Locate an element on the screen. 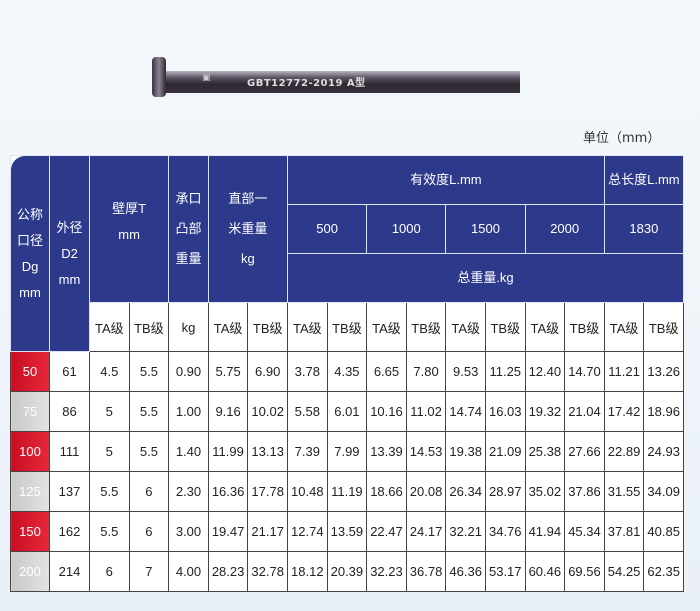 This screenshot has width=700, height=611. table-cell: 32.23 is located at coordinates (386, 571).